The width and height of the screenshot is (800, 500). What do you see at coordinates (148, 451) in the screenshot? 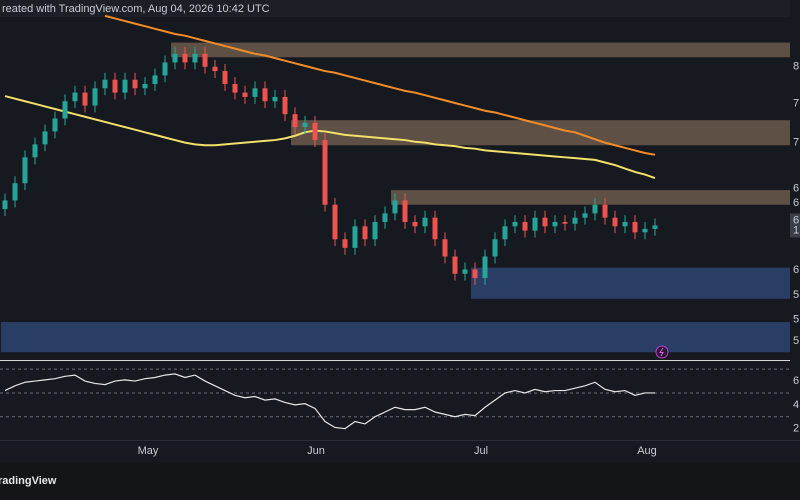
I see `x-tick-label: May` at bounding box center [148, 451].